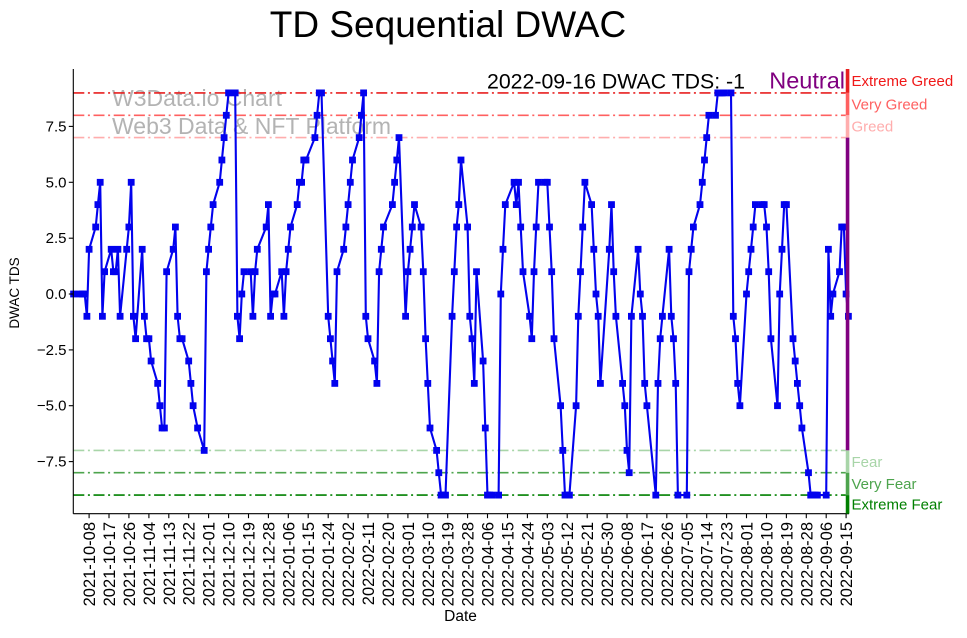 This screenshot has width=967, height=638. I want to click on svg-text: 2022-02-11, so click(369, 563).